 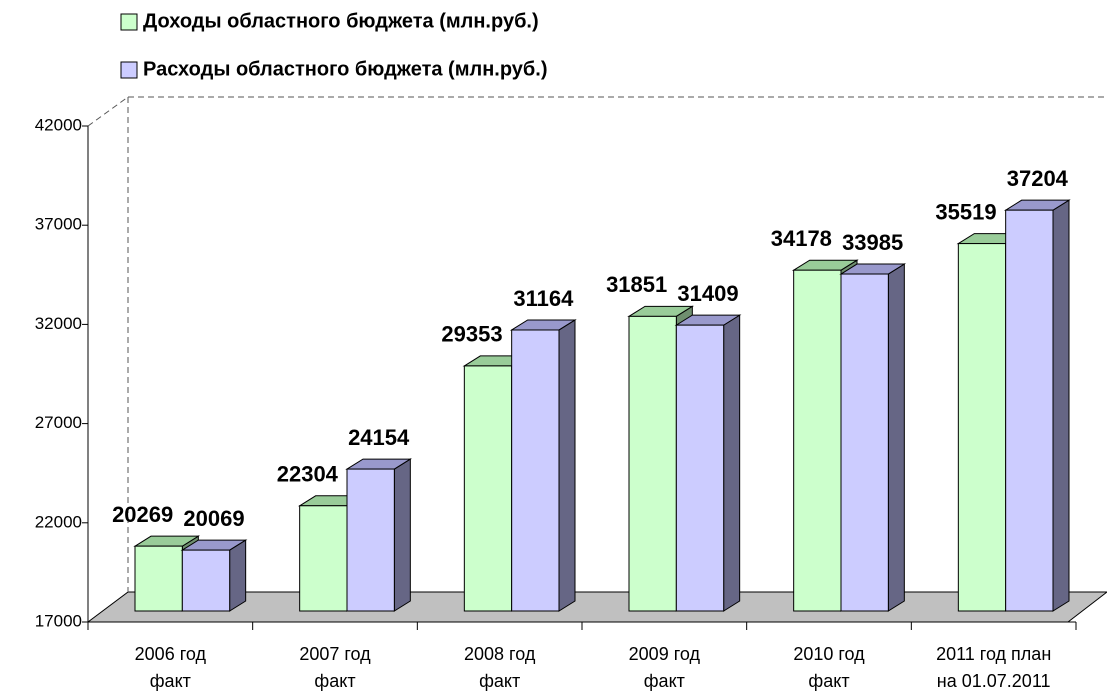 I want to click on side-wall-top, so click(x=108, y=111).